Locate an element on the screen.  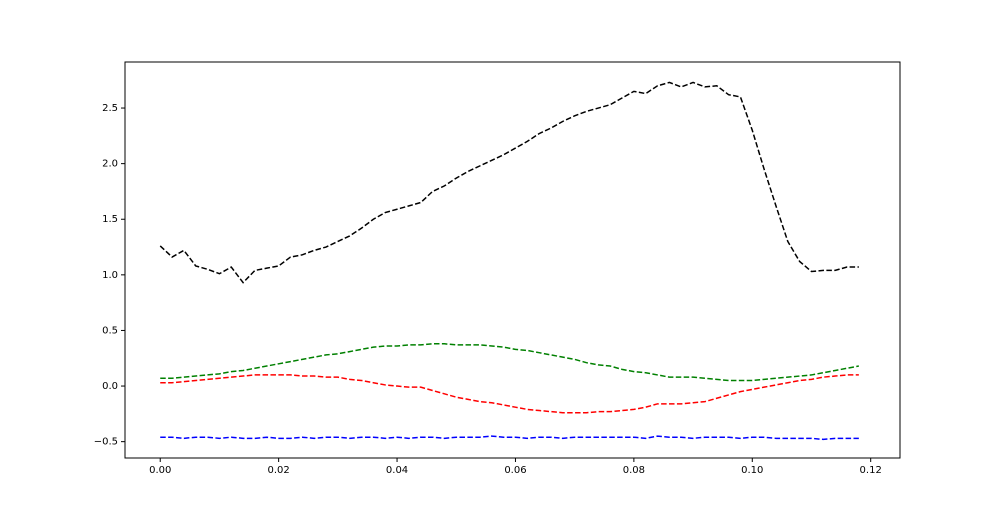
y-tick-label: 0.5 is located at coordinates (110, 330).